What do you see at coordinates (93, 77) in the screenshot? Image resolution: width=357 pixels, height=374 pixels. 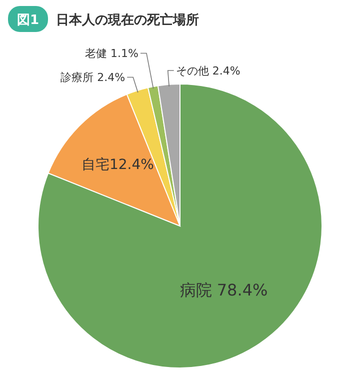 I see `slice-label: 診療所 2.4%` at bounding box center [93, 77].